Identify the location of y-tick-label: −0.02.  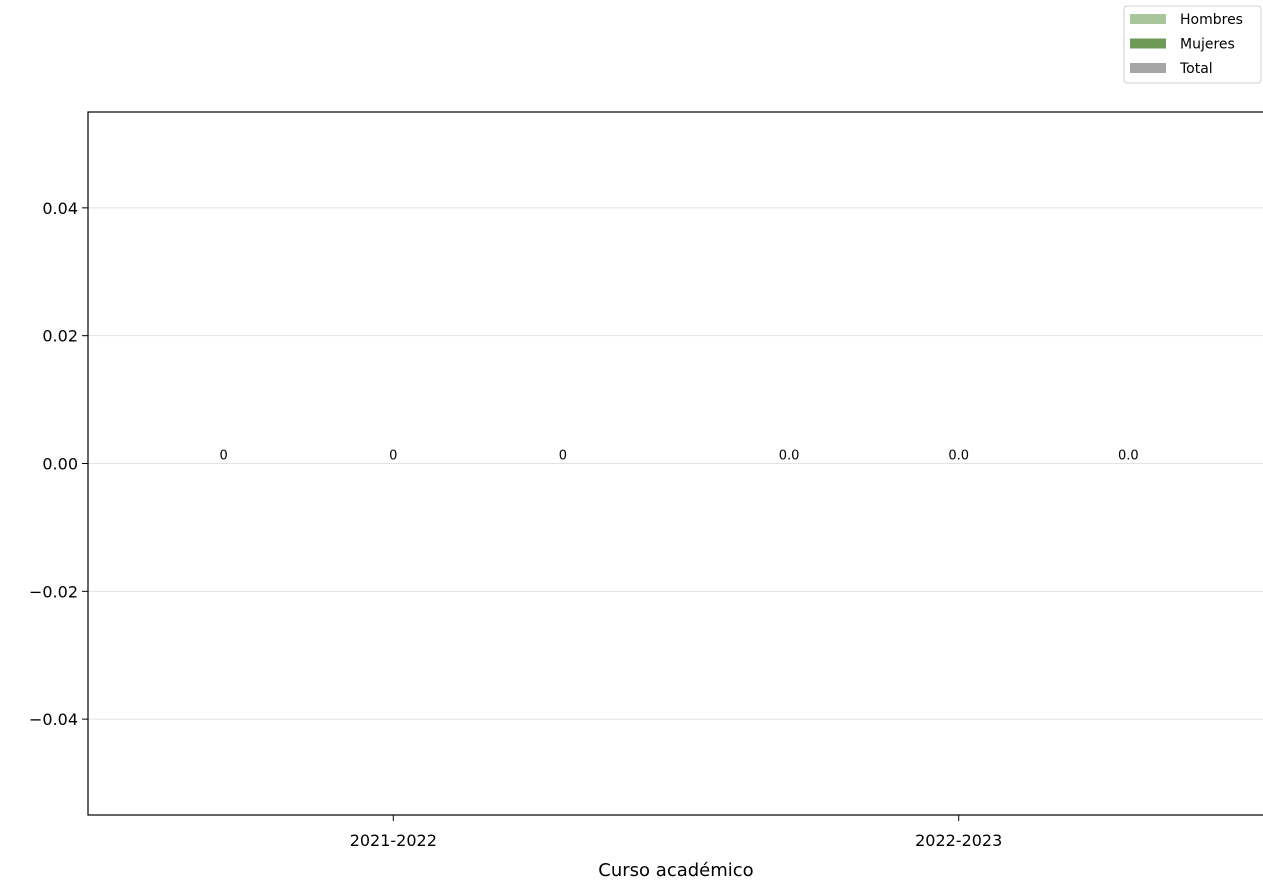
(53, 591).